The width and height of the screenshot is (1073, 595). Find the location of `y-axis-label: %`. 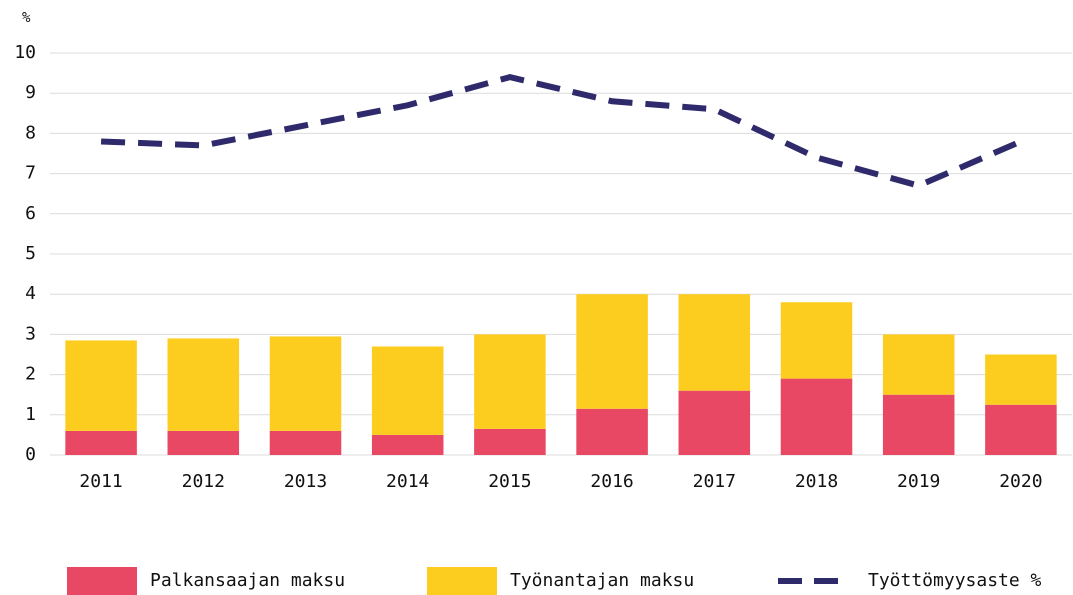

y-axis-label: % is located at coordinates (26, 18).